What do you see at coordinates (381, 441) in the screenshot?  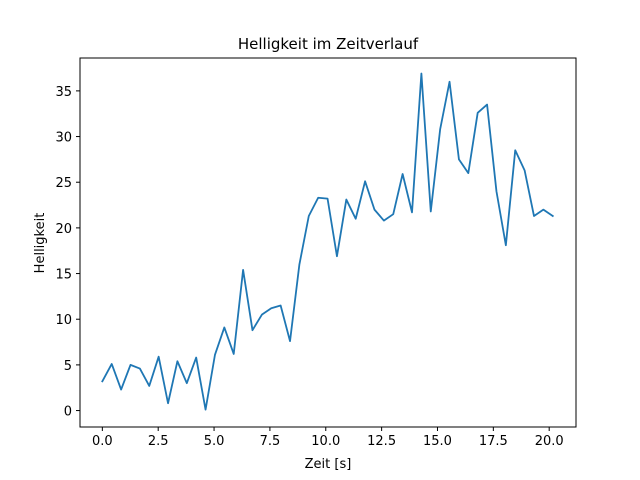 I see `x-tick-label: 12.5` at bounding box center [381, 441].